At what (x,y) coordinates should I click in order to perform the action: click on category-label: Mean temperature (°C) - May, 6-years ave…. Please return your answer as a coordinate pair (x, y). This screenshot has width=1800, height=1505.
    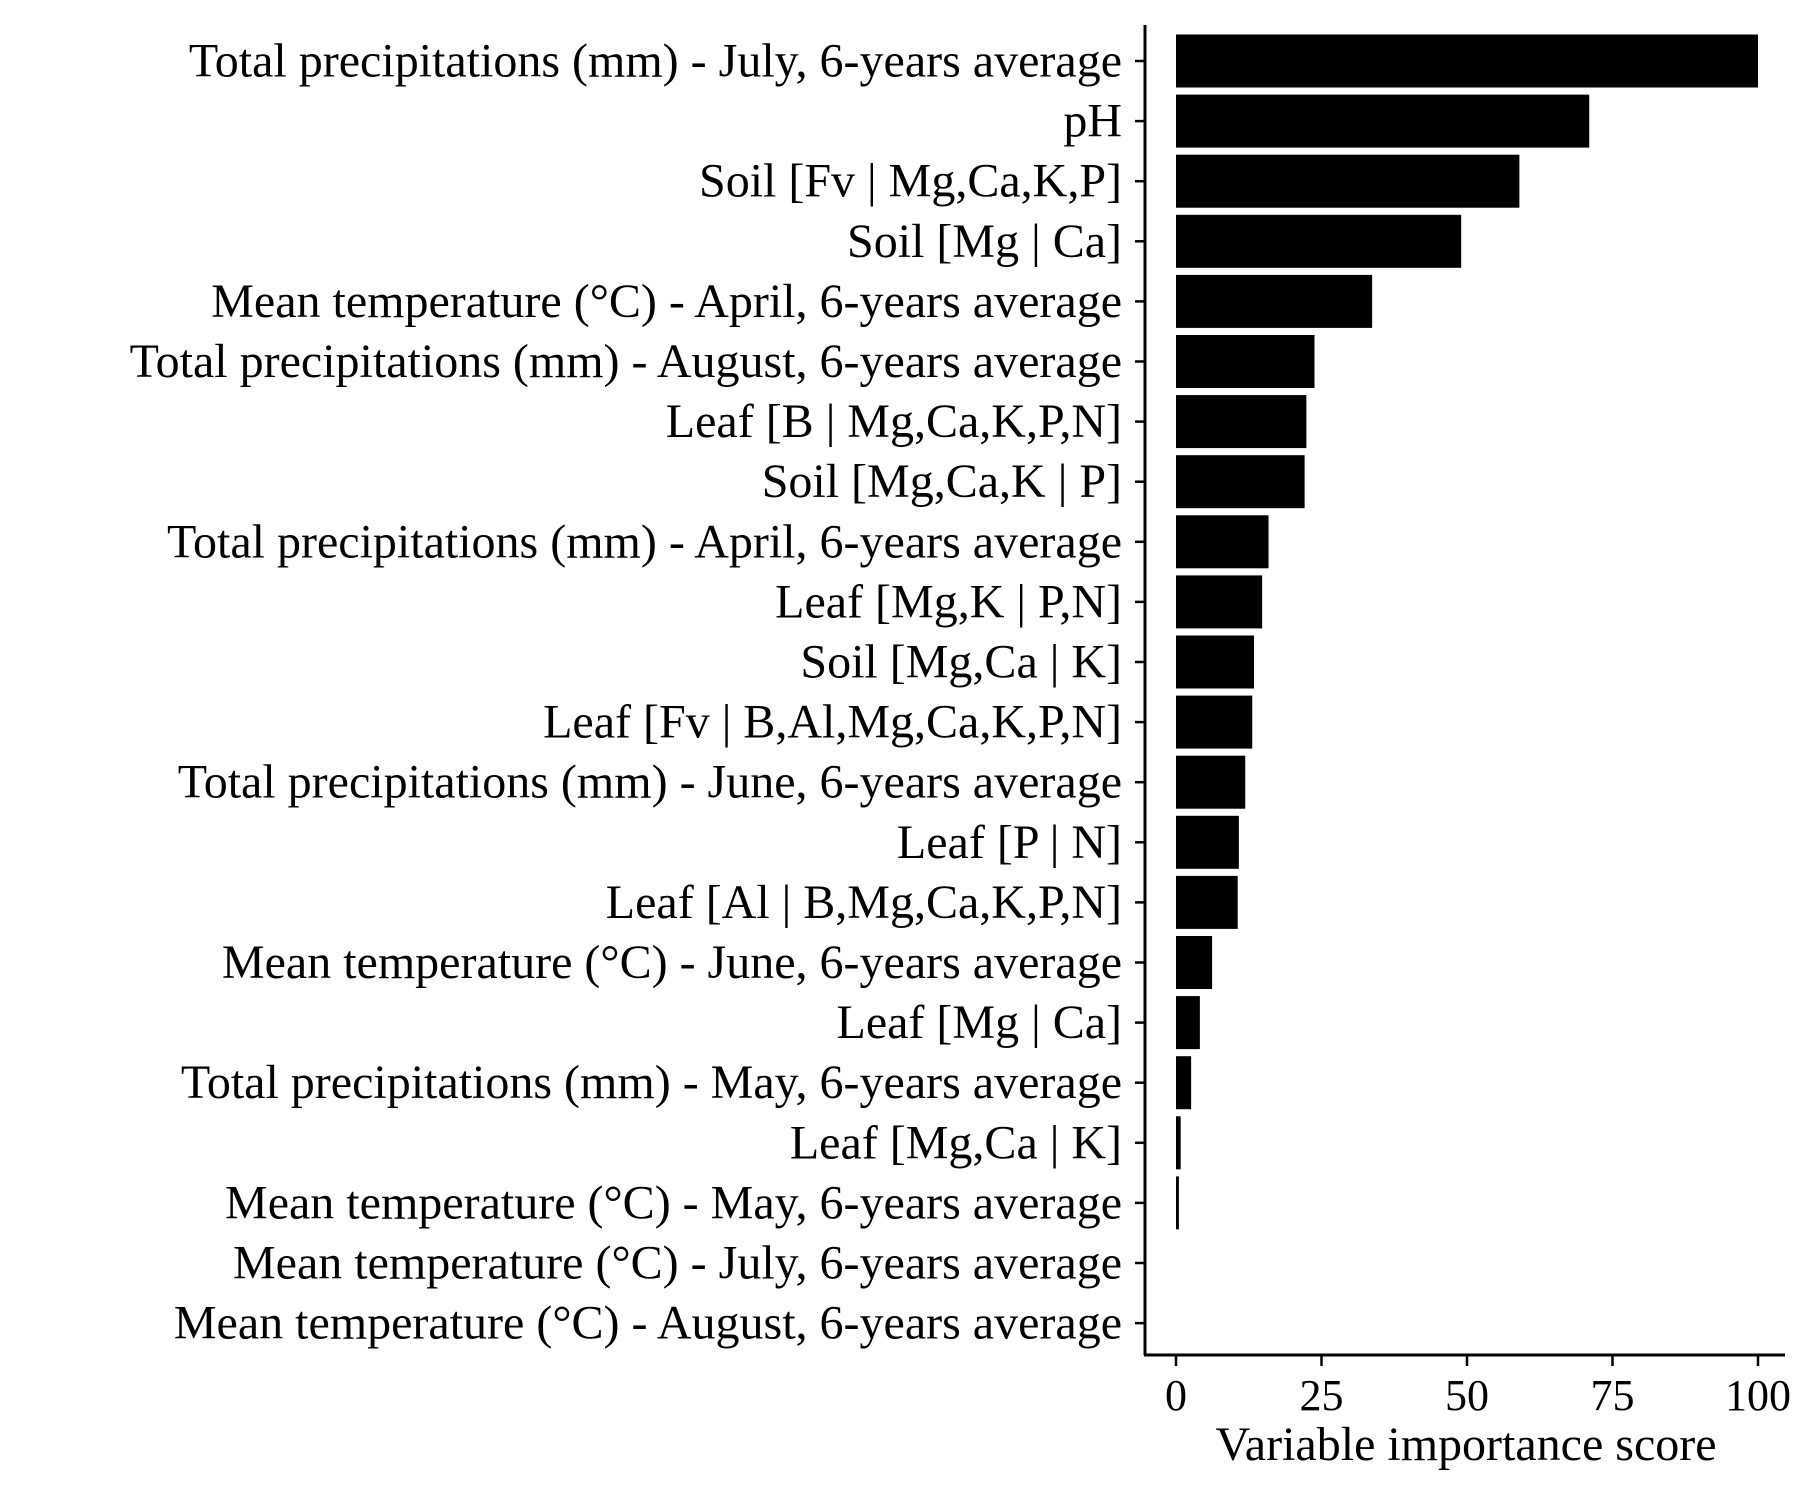
    Looking at the image, I should click on (673, 1202).